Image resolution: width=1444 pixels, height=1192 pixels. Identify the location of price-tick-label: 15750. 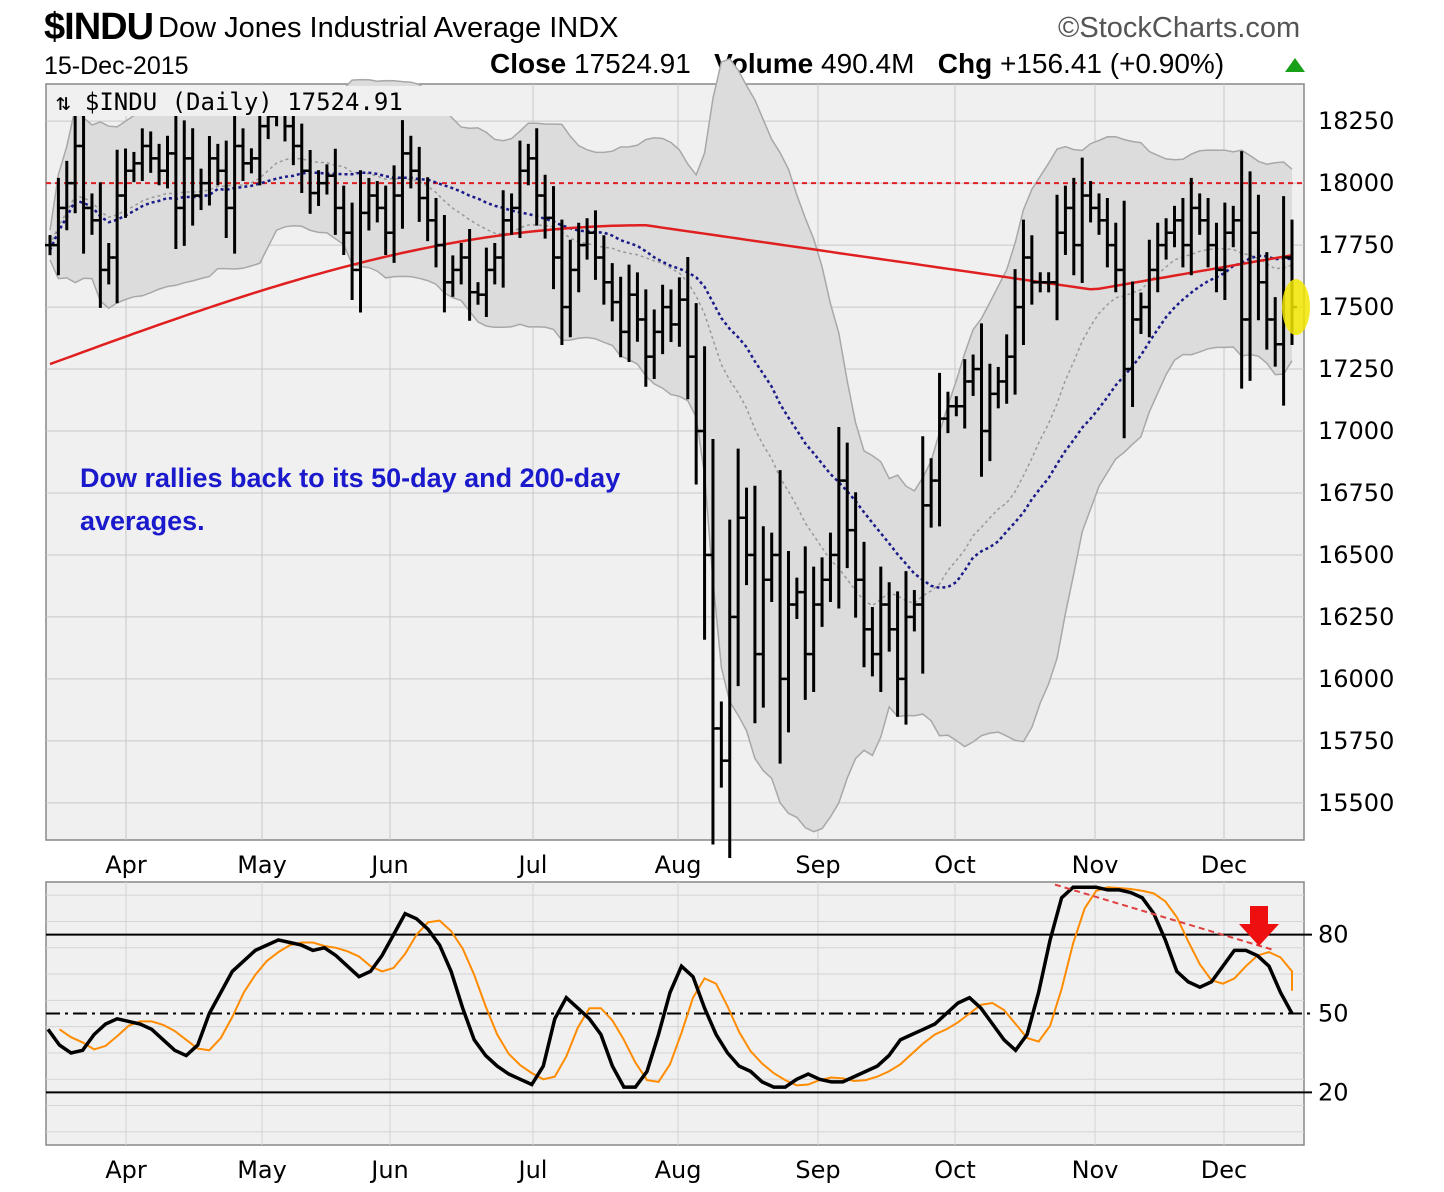
(1356, 741).